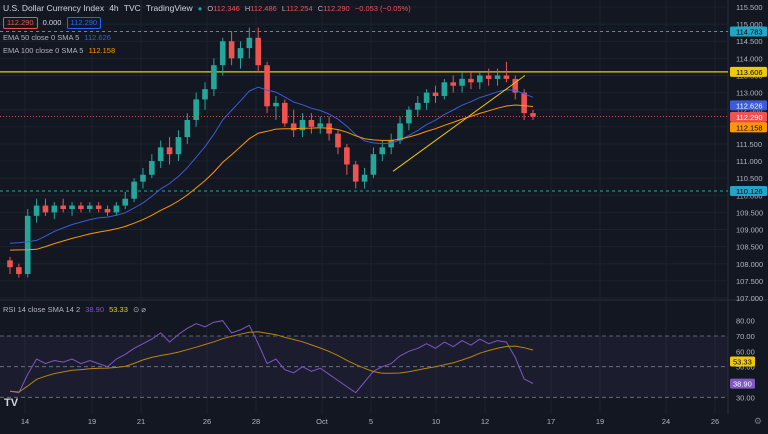 The height and width of the screenshot is (434, 768). Describe the element at coordinates (749, 178) in the screenshot. I see `price-tick-label: 110.500` at that location.